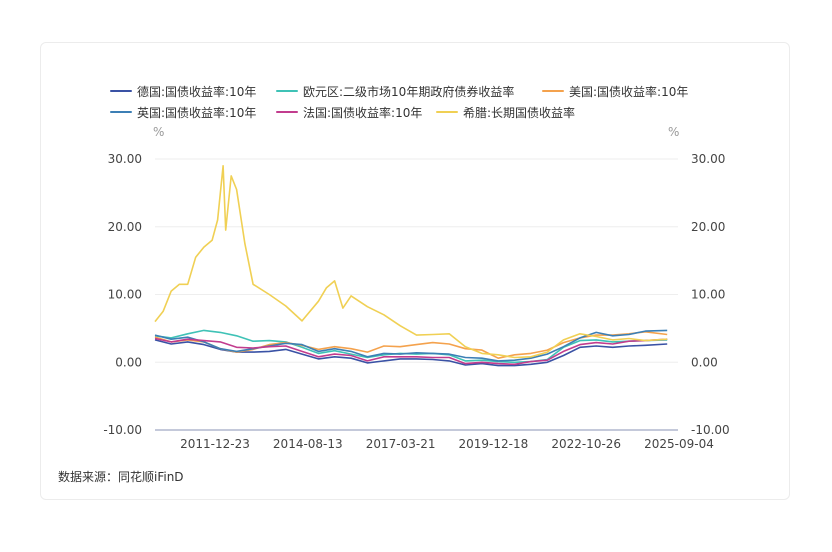 Image resolution: width=832 pixels, height=552 pixels. What do you see at coordinates (122, 430) in the screenshot?
I see `y-tick-label-left: -10.00` at bounding box center [122, 430].